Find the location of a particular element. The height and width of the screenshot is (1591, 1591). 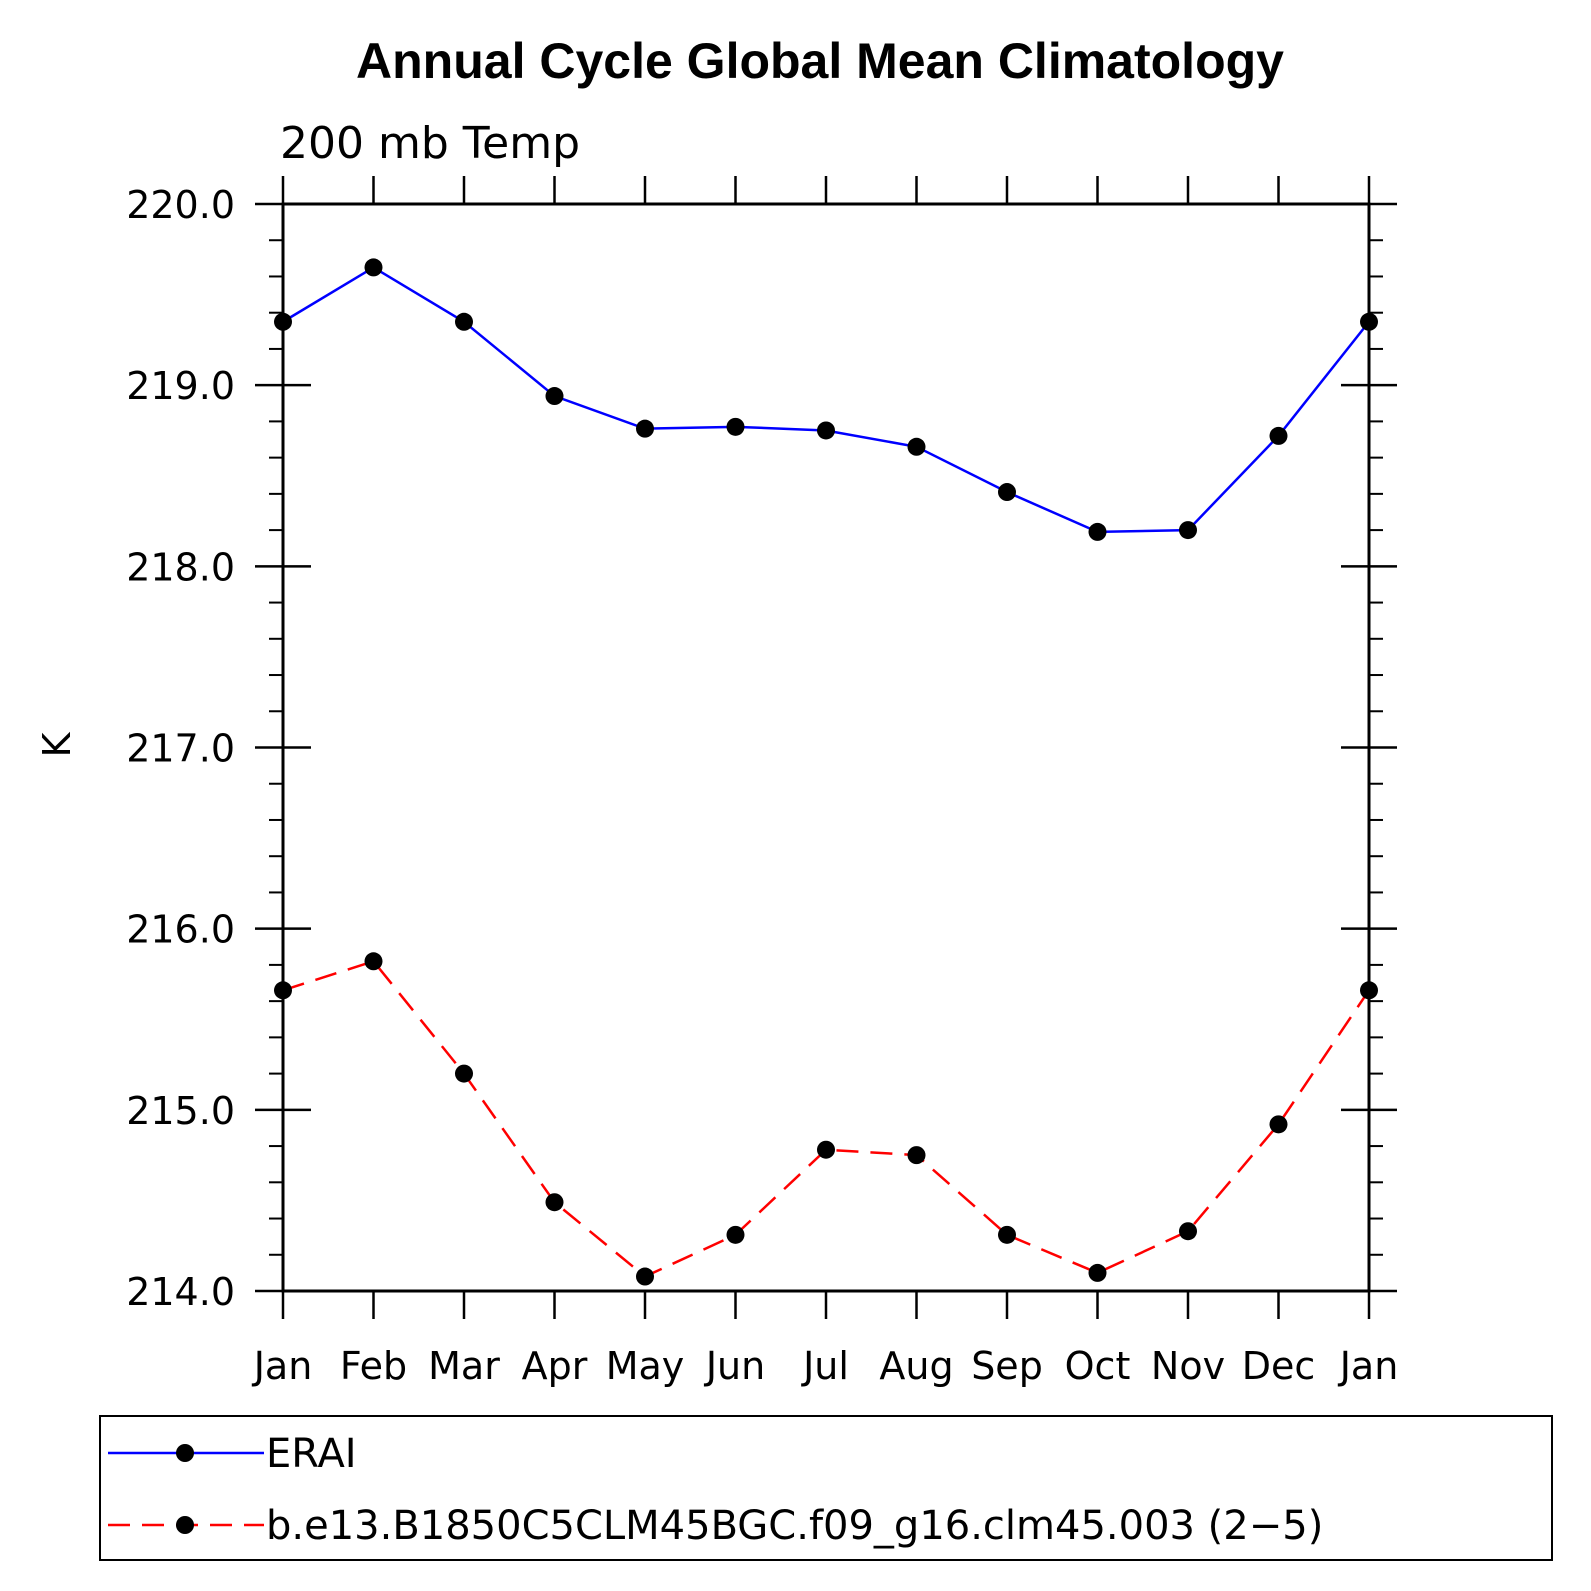

x-tick-label: Jul is located at coordinates (825, 1366).